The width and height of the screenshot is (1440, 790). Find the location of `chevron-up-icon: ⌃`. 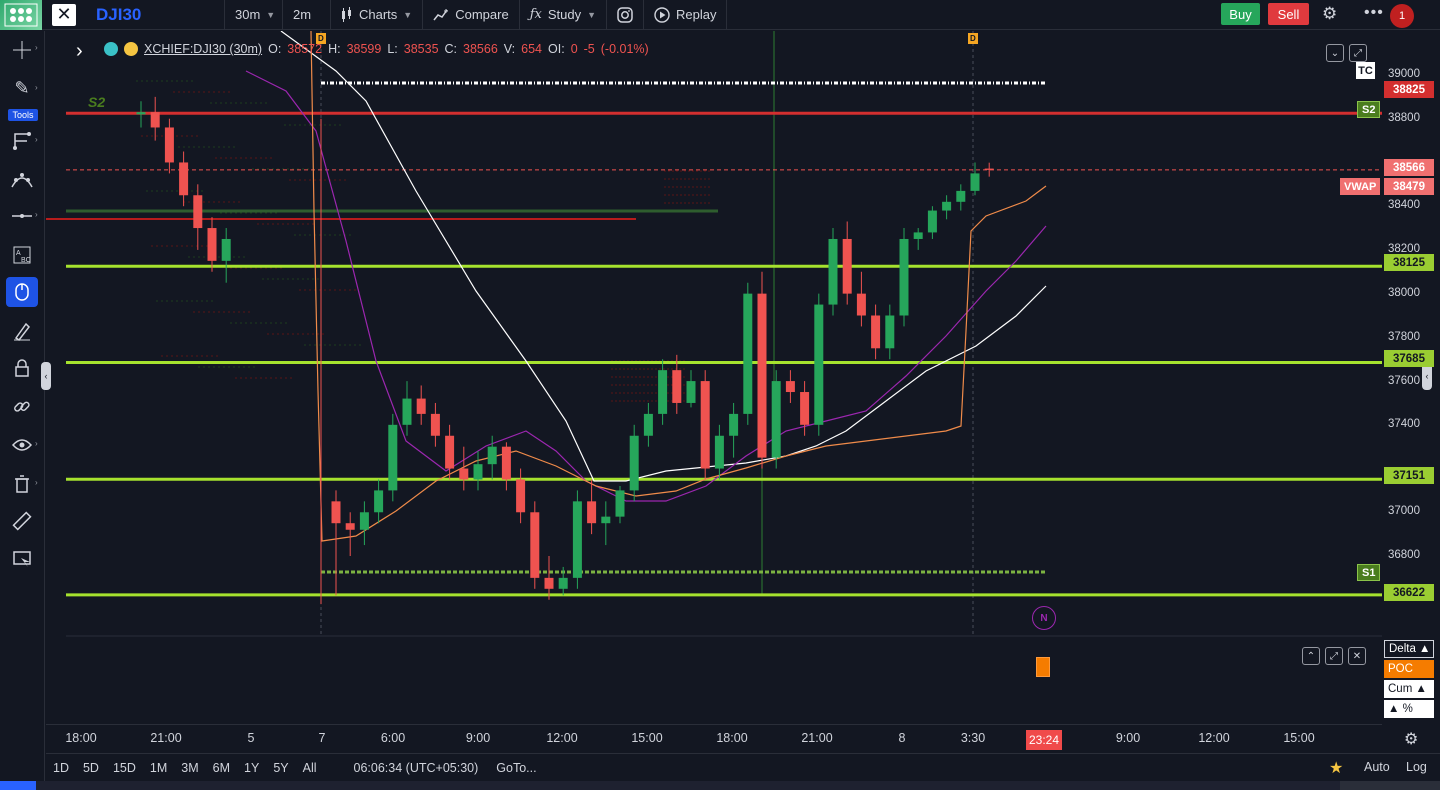

chevron-up-icon: ⌃ is located at coordinates (1311, 656).